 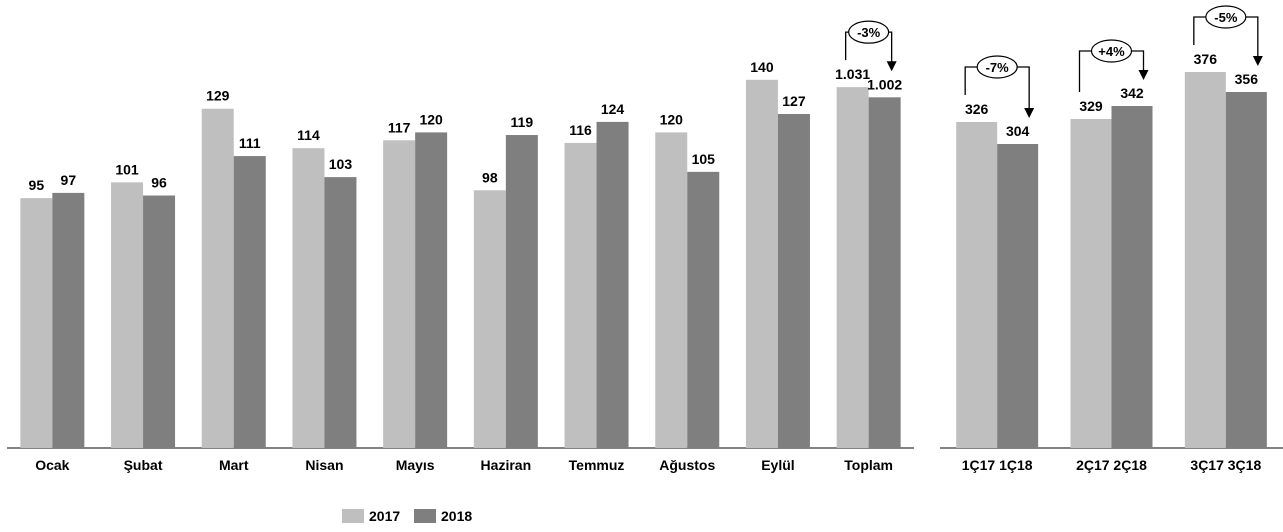 What do you see at coordinates (308, 298) in the screenshot?
I see `bar-2017-nisan` at bounding box center [308, 298].